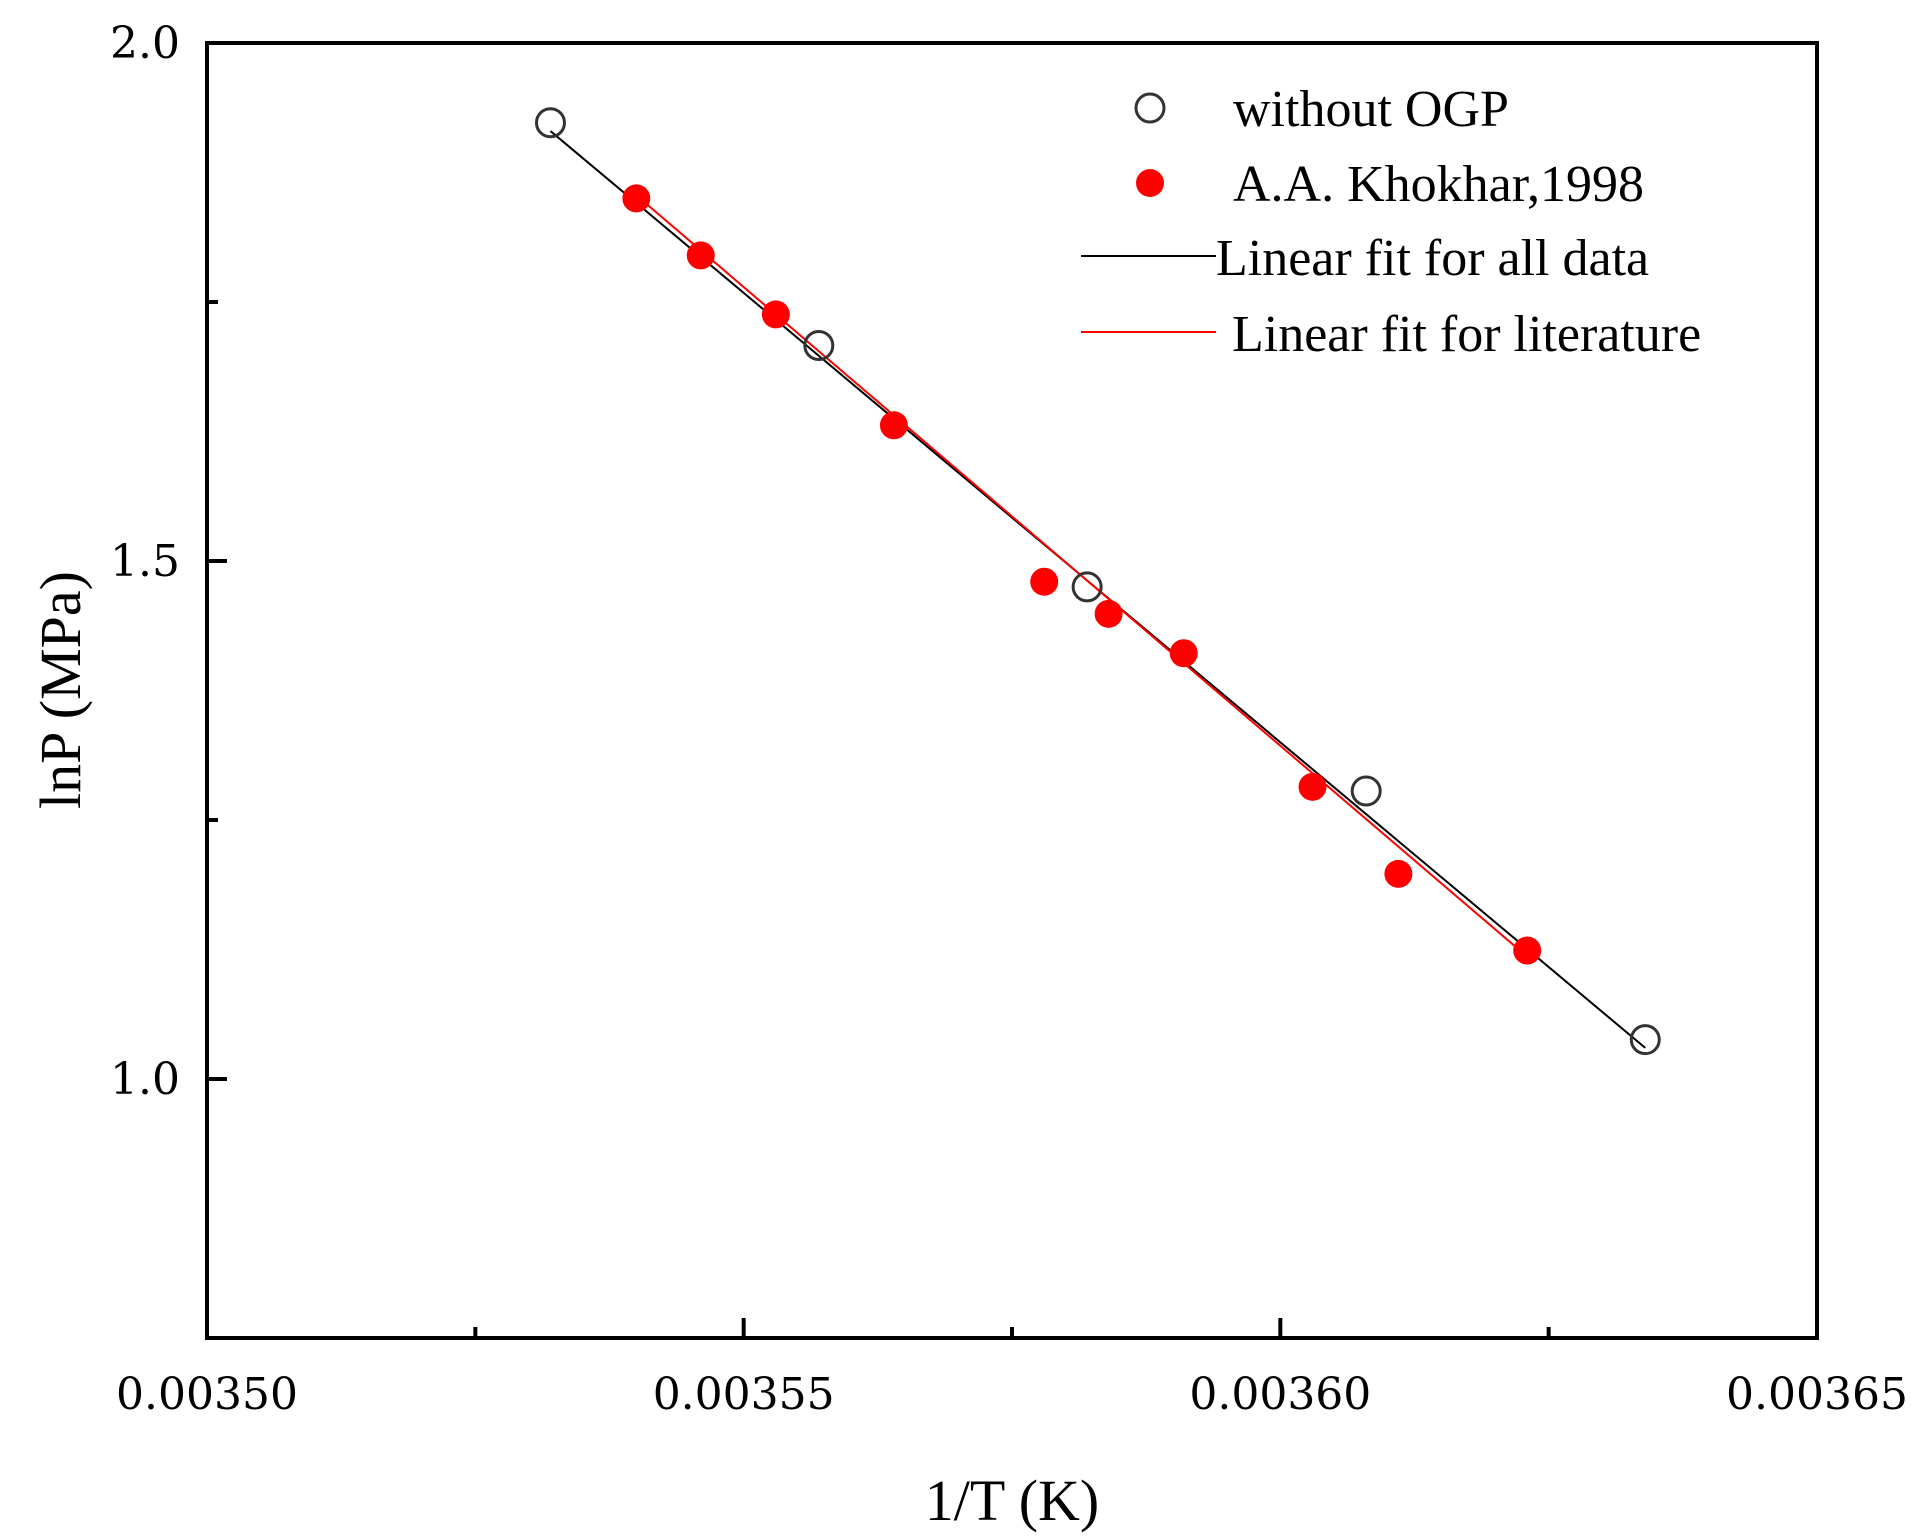 This screenshot has width=1911, height=1538. I want to click on x-tick-label: 0.00350, so click(207, 1394).